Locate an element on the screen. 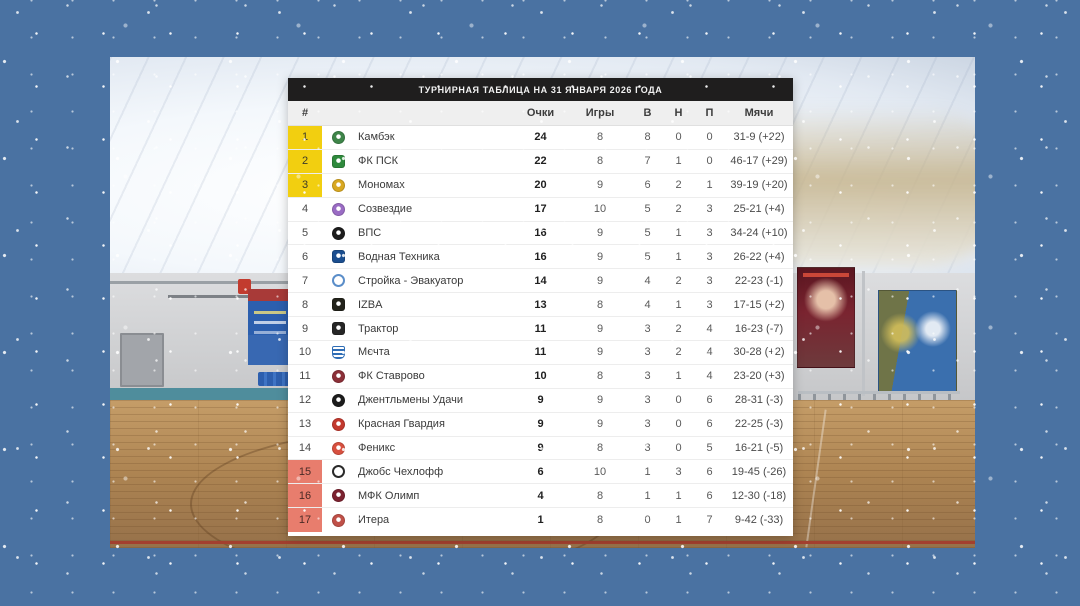  rank-cell: 3 is located at coordinates (305, 185).